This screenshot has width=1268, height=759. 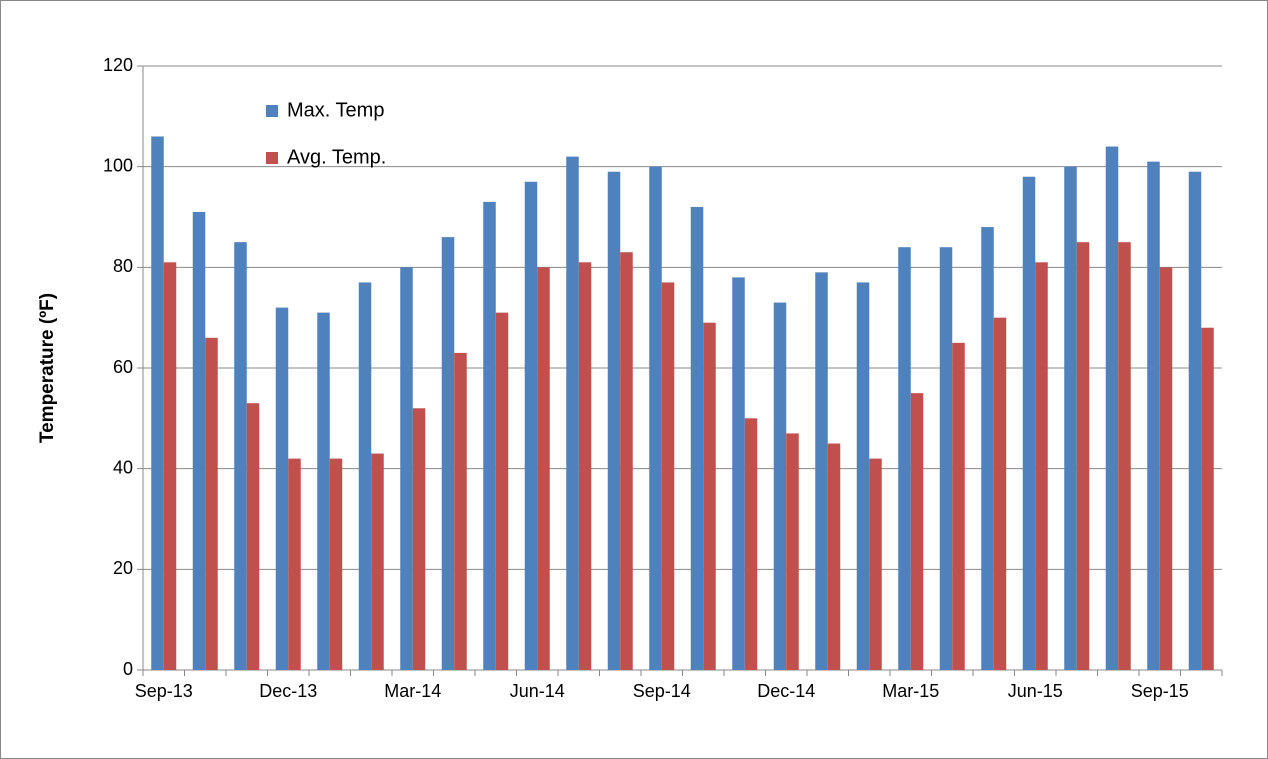 I want to click on x-tick-label: Mar-15, so click(x=910, y=691).